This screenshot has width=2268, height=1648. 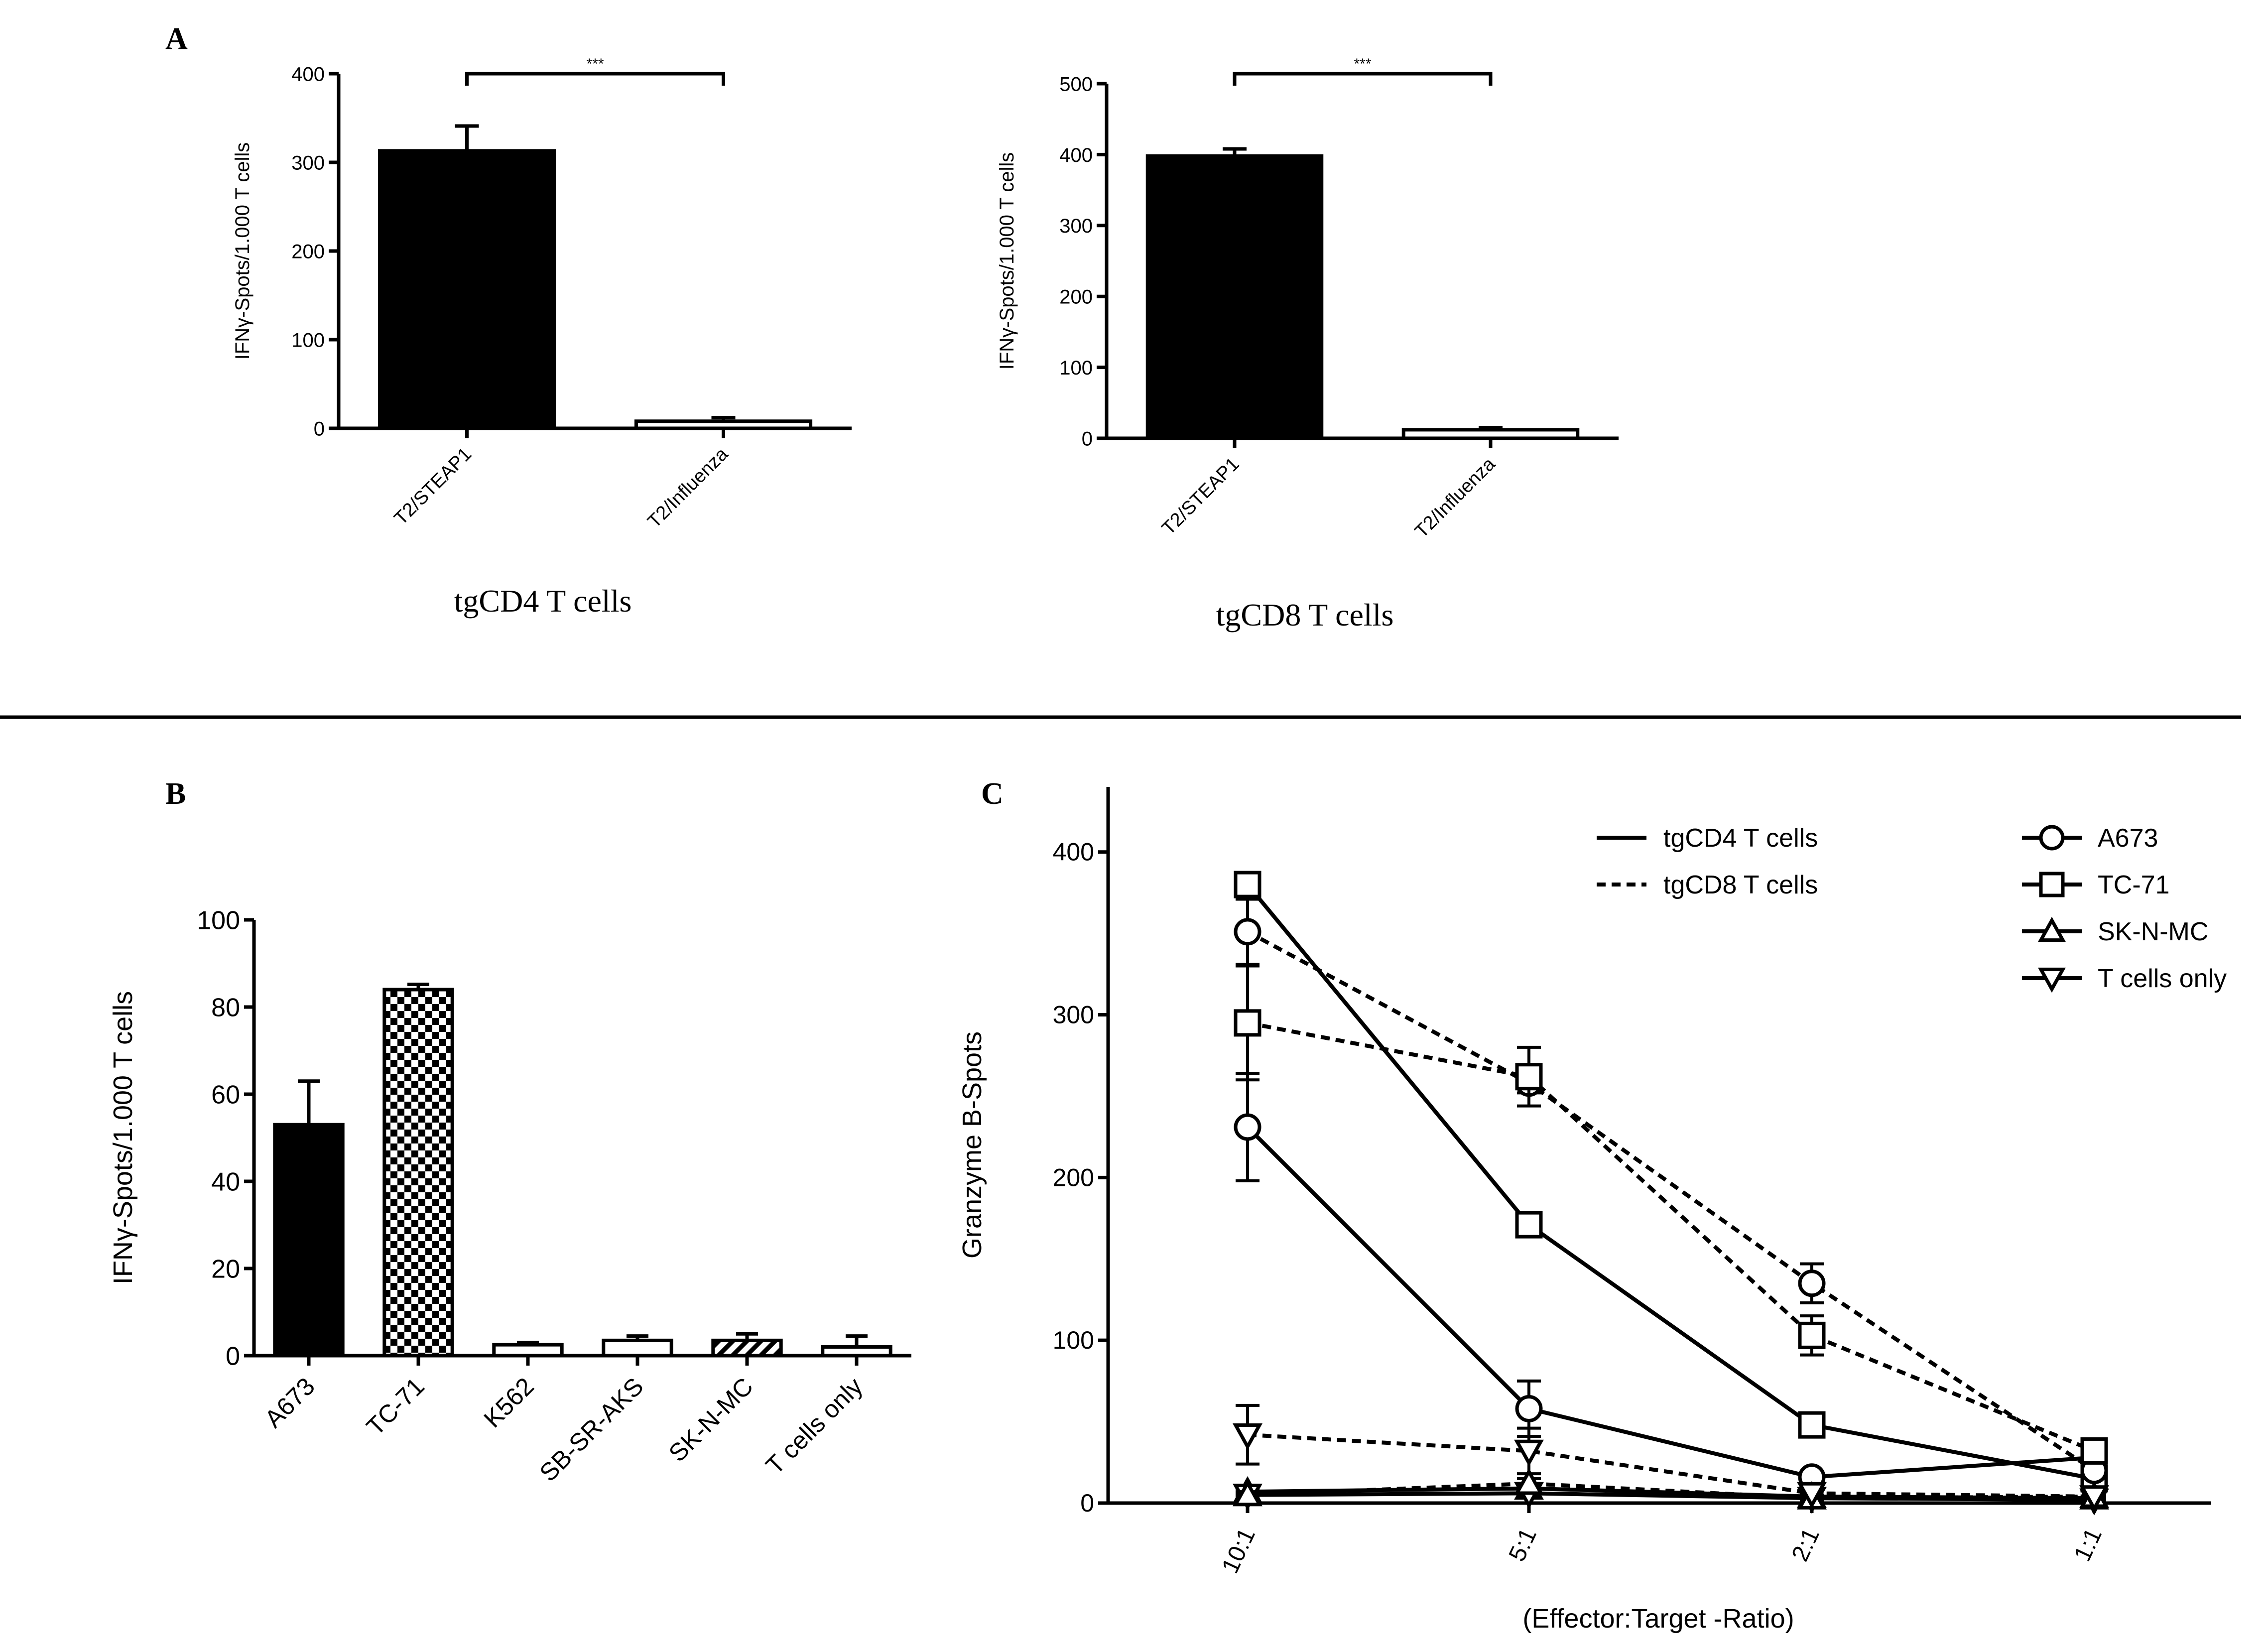 I want to click on legend-marker-label: T cells only, so click(x=2163, y=978).